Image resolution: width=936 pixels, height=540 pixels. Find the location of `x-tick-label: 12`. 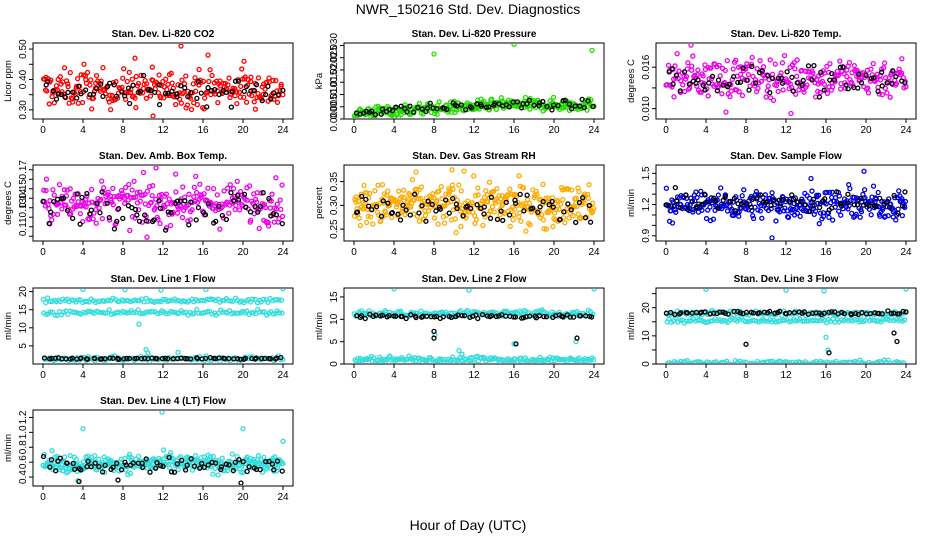

x-tick-label: 12 is located at coordinates (474, 130).